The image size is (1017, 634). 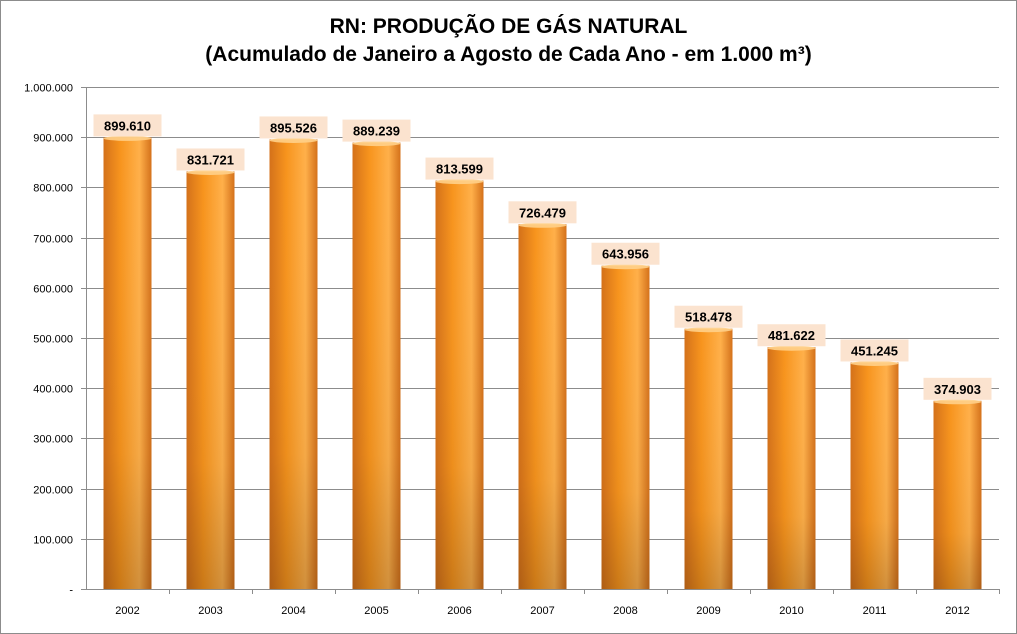 I want to click on x-tick-label: 2002, so click(x=127, y=611).